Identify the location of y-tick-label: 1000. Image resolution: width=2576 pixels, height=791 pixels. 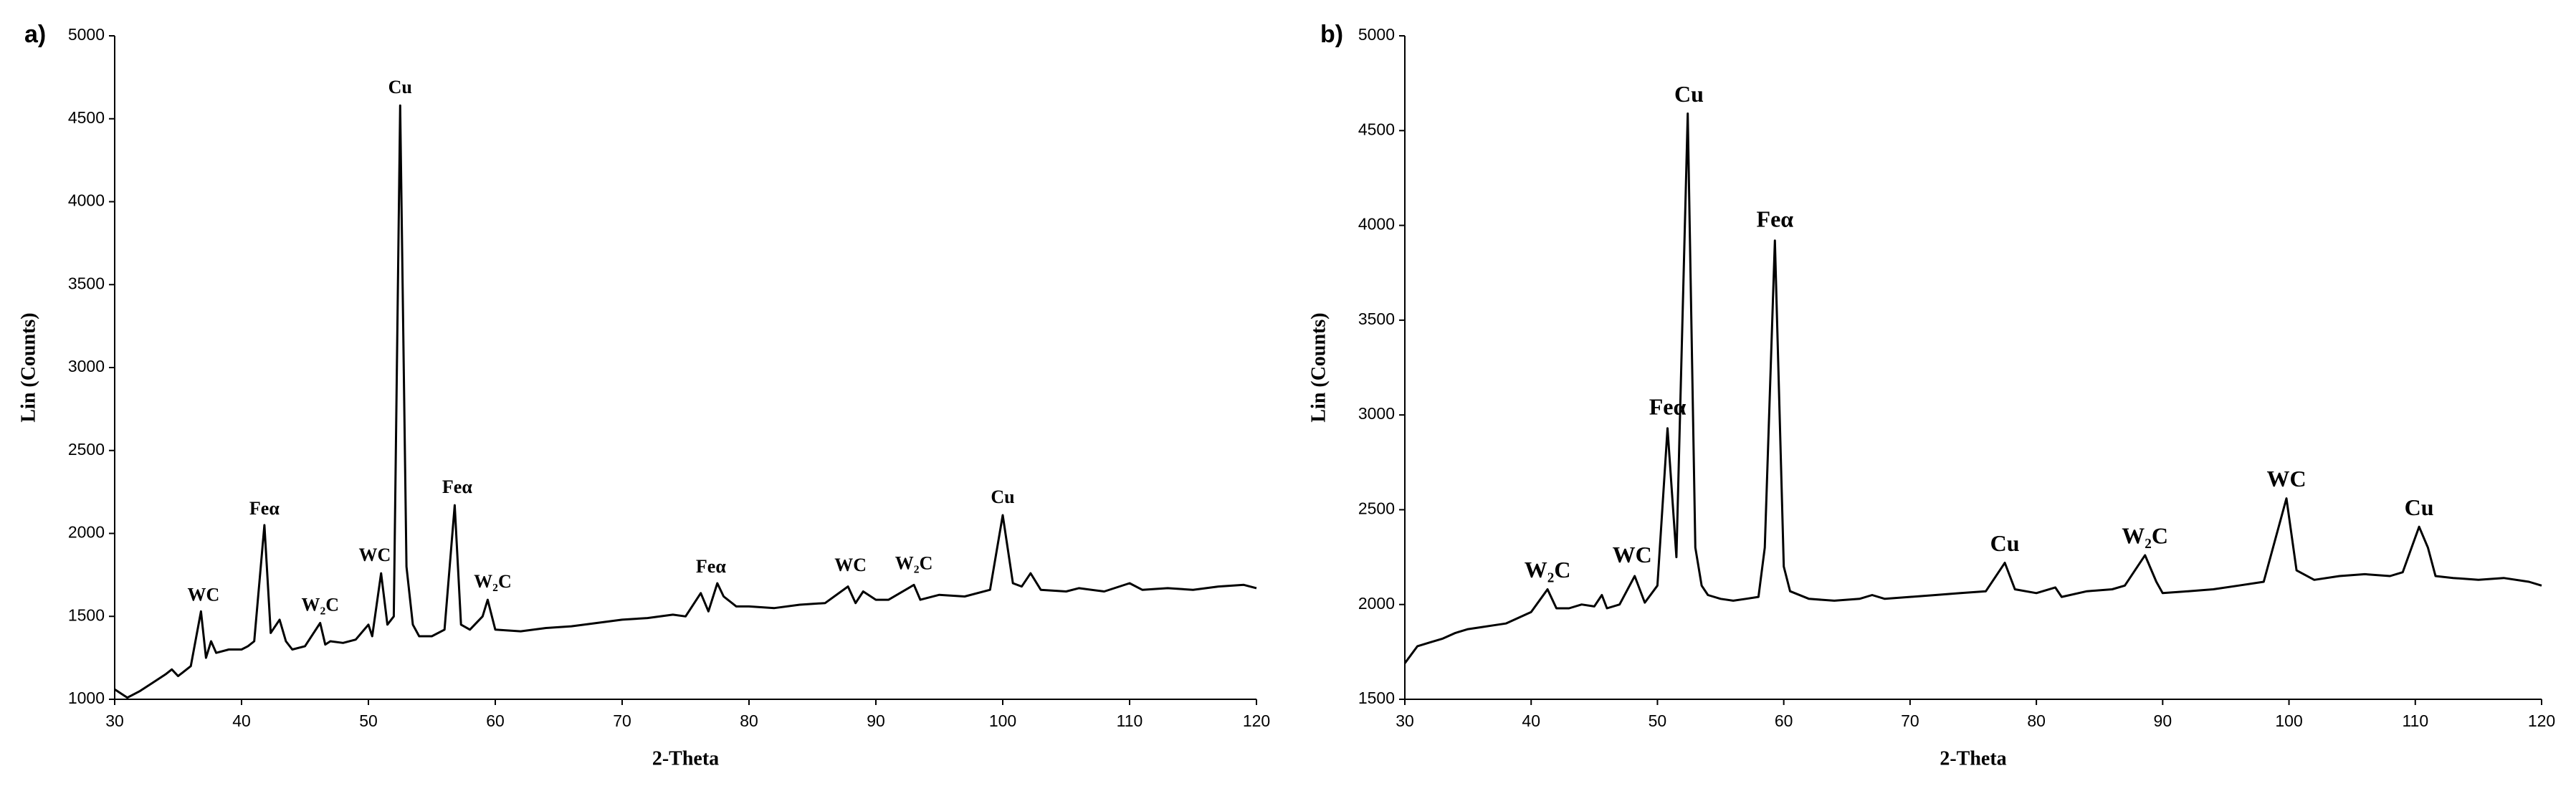
(86, 698).